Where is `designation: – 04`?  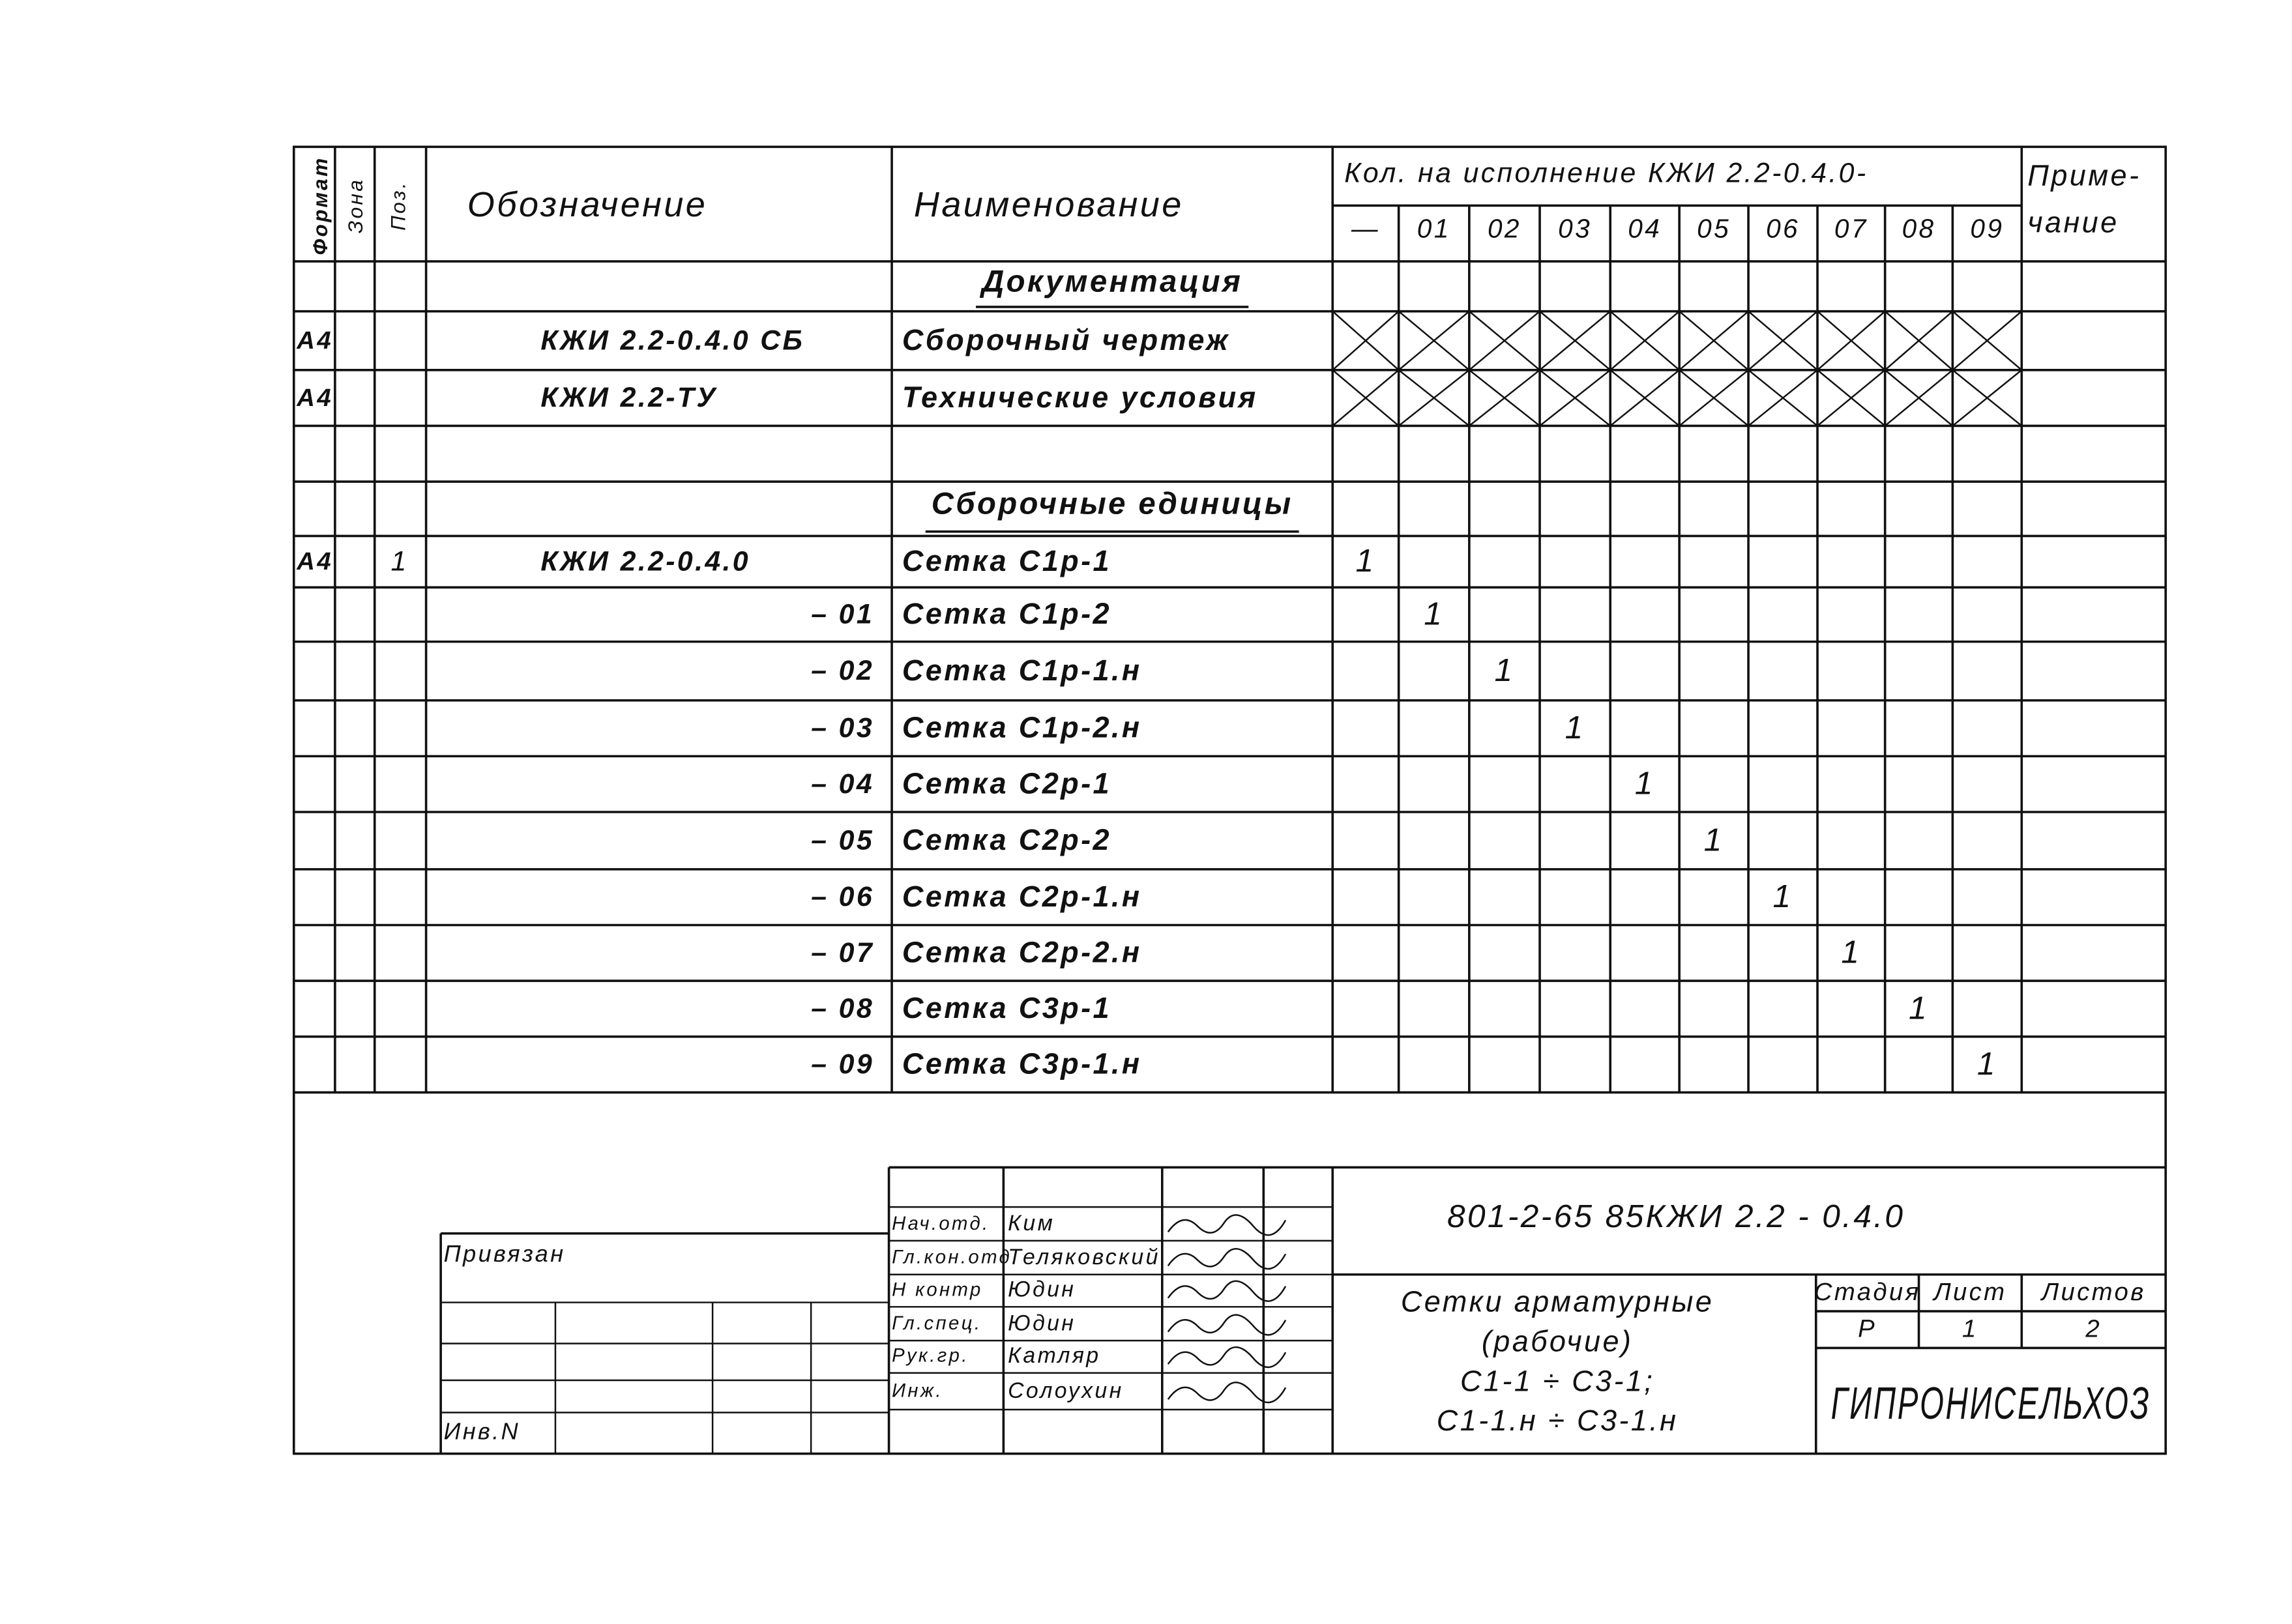 designation: – 04 is located at coordinates (842, 784).